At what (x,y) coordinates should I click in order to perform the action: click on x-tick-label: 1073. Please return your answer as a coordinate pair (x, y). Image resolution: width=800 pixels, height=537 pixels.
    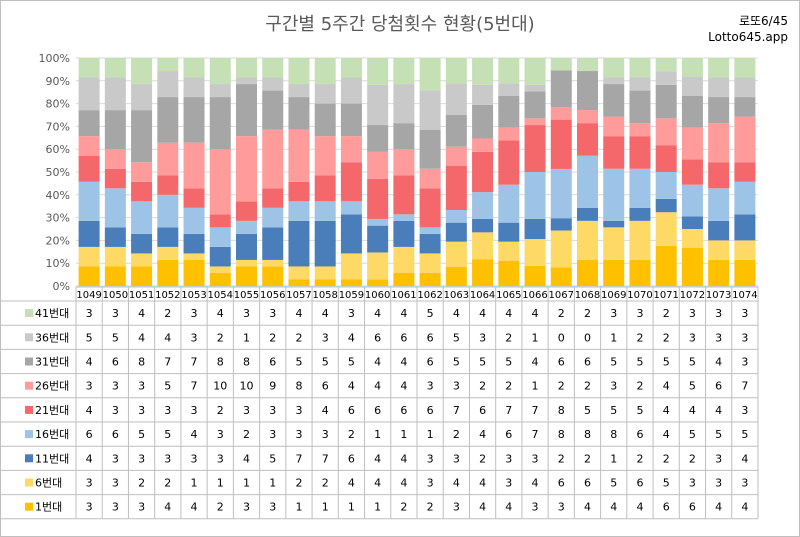
    Looking at the image, I should click on (718, 295).